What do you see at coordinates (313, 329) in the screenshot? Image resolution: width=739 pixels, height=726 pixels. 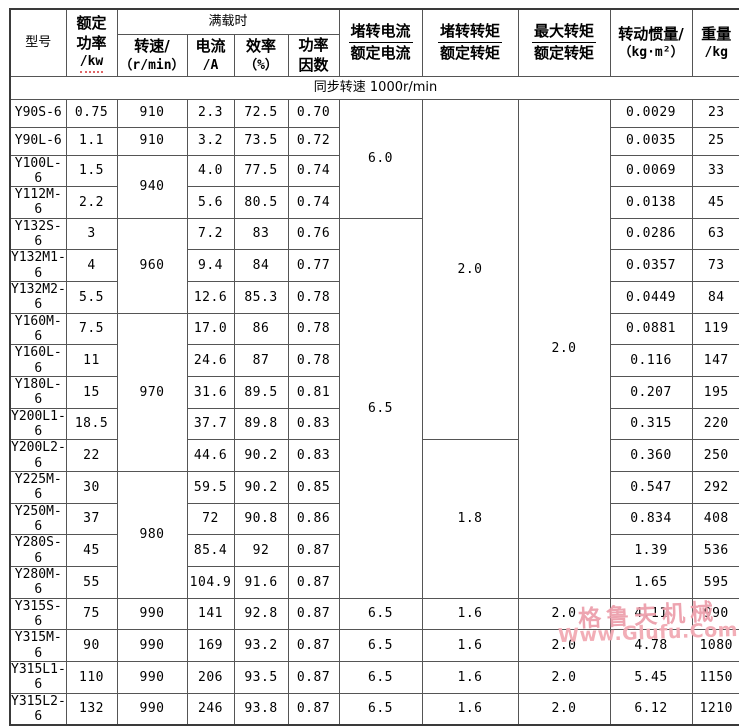 I see `cell-power-factor: 0.78` at bounding box center [313, 329].